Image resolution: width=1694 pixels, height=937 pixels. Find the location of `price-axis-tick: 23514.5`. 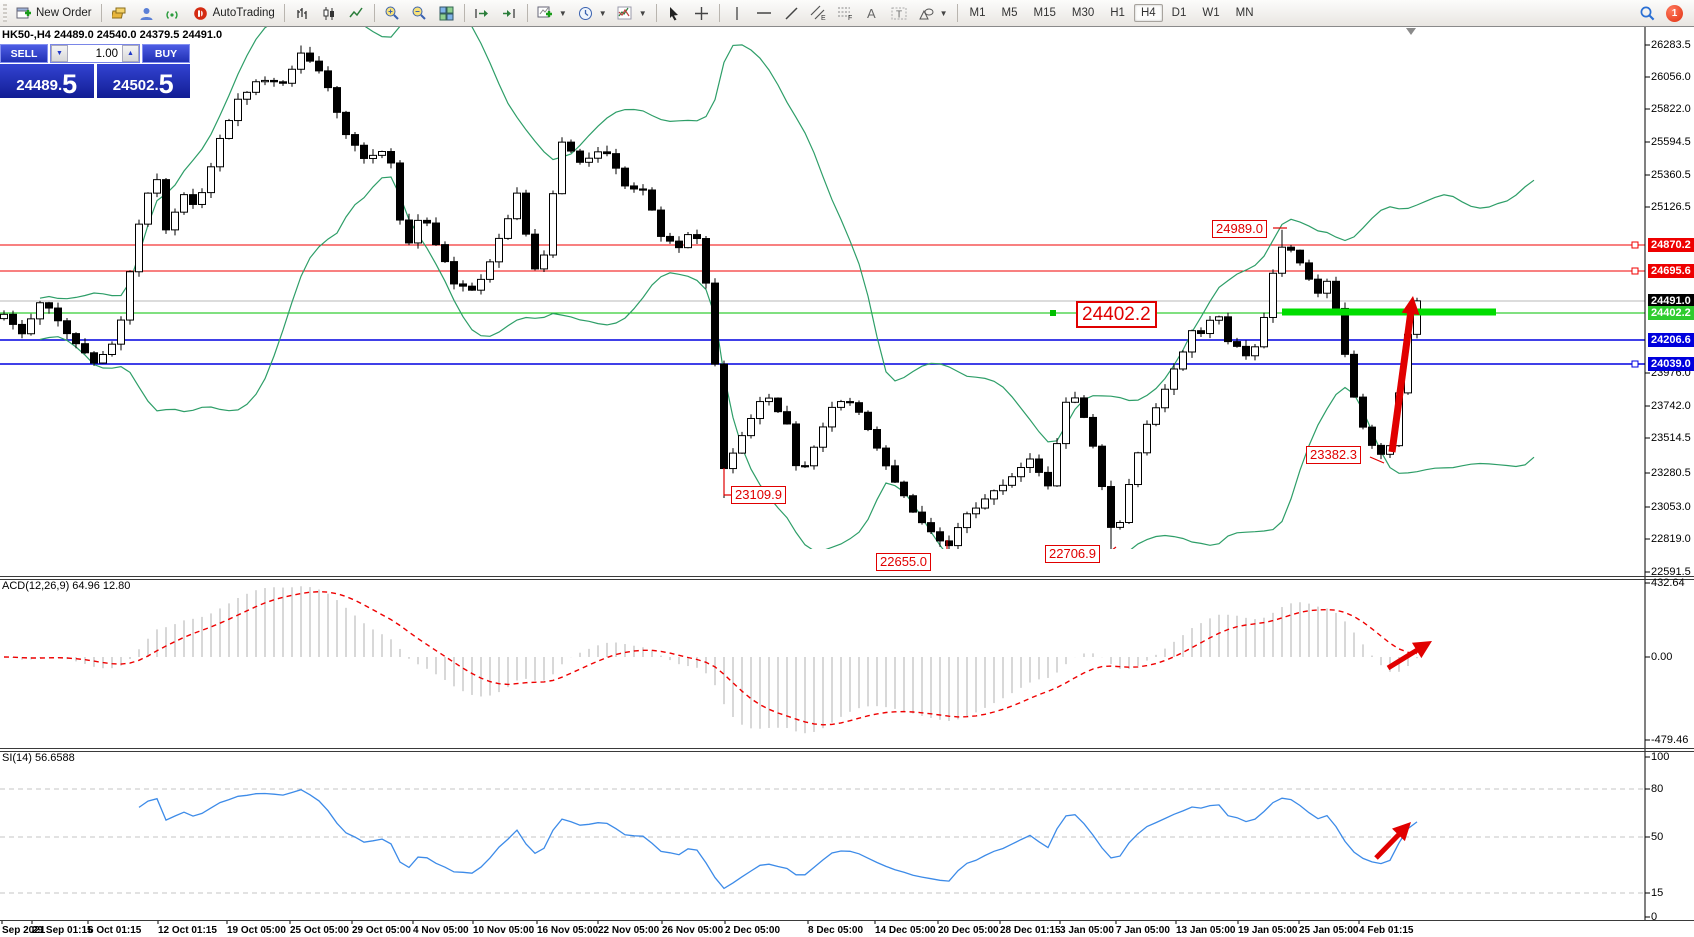

price-axis-tick: 23514.5 is located at coordinates (1671, 438).